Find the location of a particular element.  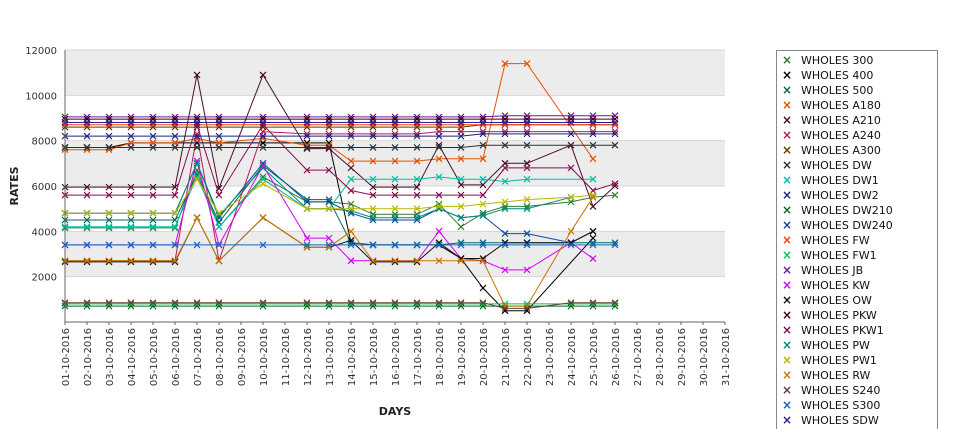

x-tick-label: 10-10-2016 is located at coordinates (264, 357).